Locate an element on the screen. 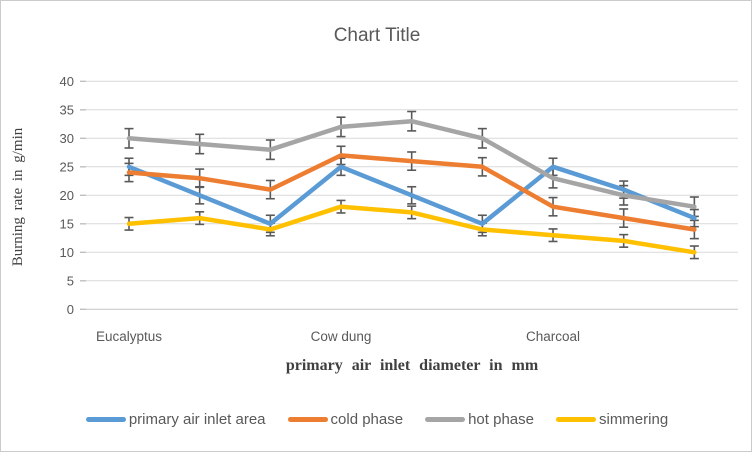 Image resolution: width=752 pixels, height=452 pixels. y-tick-label-35: 35 is located at coordinates (67, 109).